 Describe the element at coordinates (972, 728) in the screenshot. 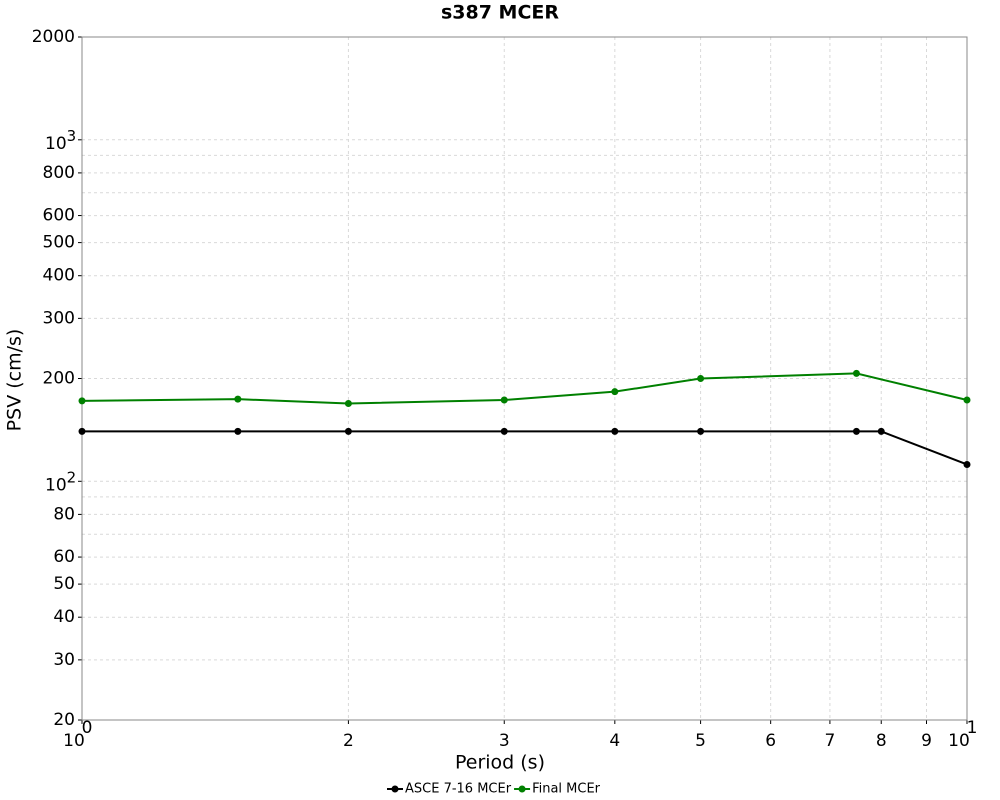

I see `x-tick-exponent: 1` at that location.